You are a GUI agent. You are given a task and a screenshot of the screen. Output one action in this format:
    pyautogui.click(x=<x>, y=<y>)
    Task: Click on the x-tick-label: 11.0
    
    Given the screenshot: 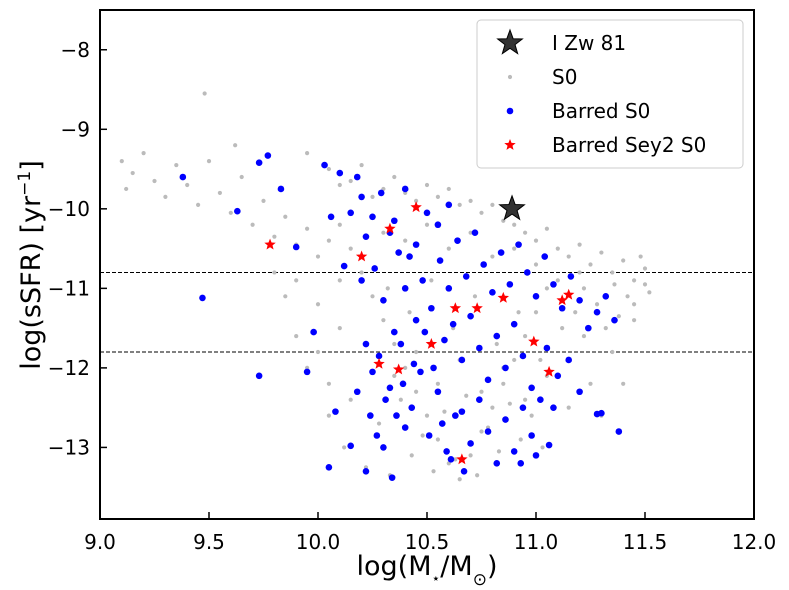 What is the action you would take?
    pyautogui.click(x=536, y=542)
    